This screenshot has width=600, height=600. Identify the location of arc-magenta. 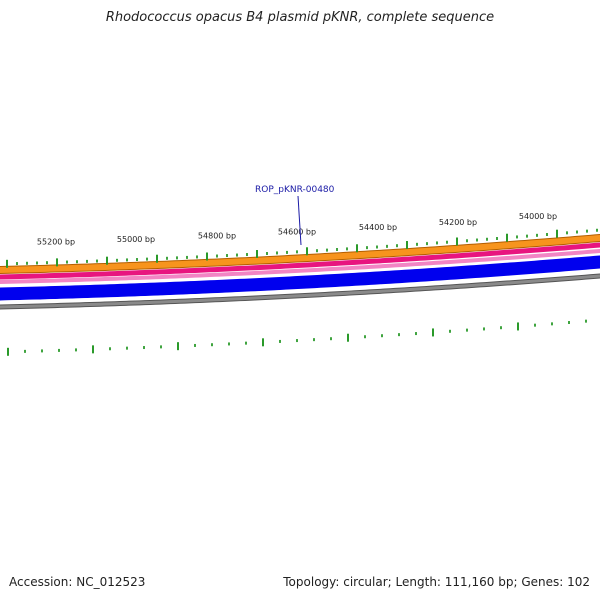
(300, 261).